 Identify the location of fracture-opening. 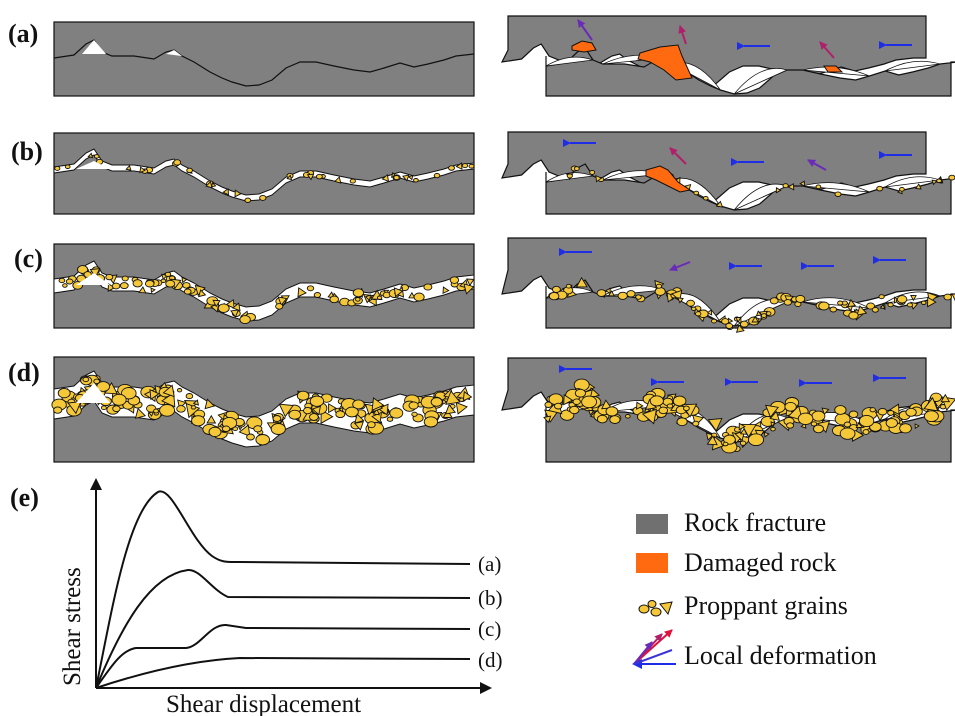
(569, 61).